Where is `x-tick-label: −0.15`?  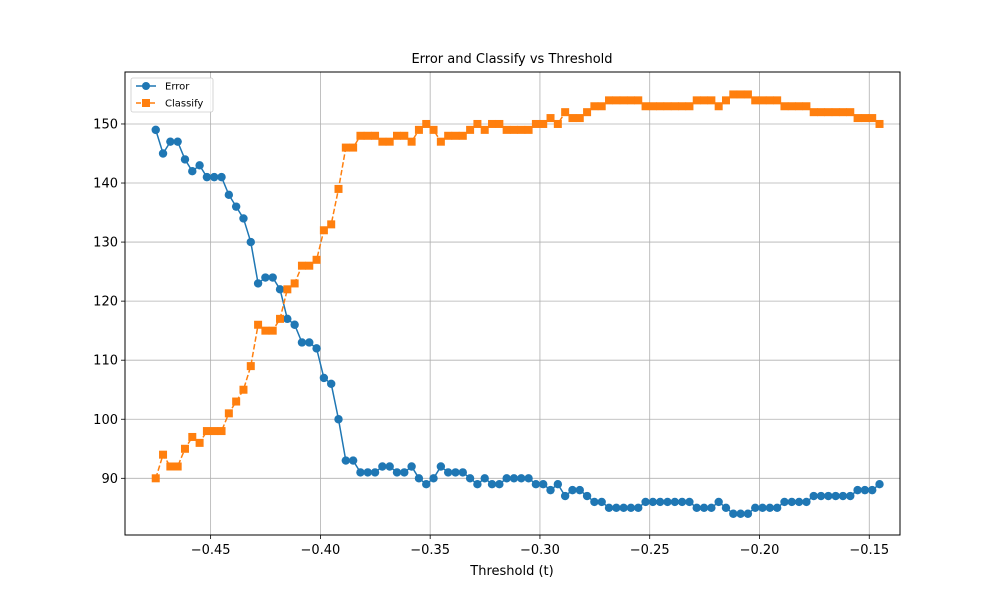 x-tick-label: −0.15 is located at coordinates (869, 550).